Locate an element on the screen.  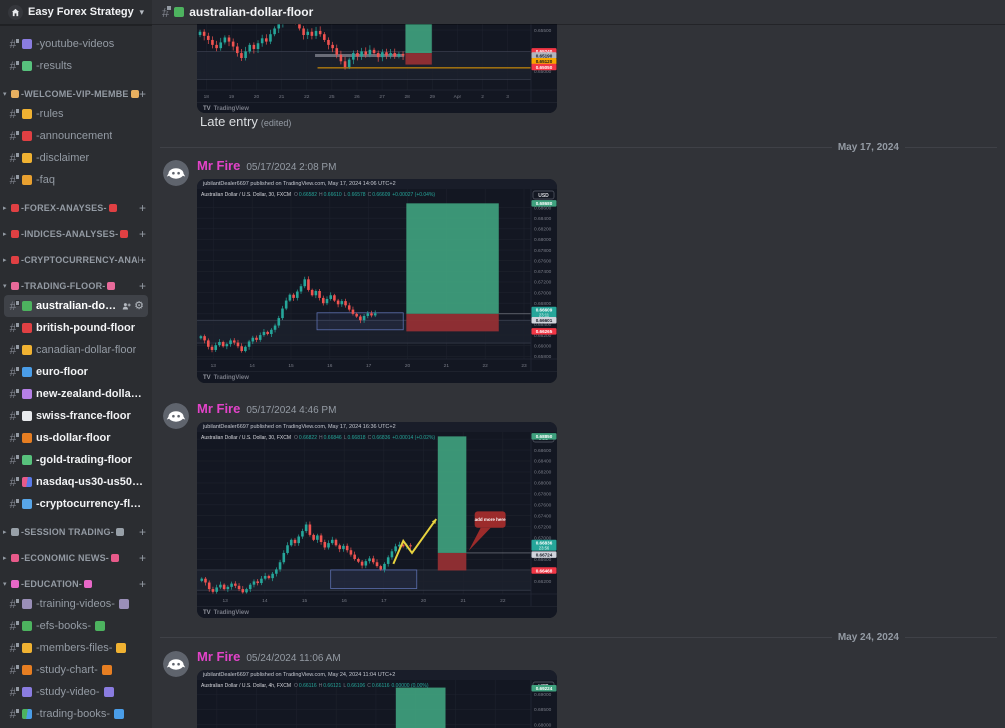
purple-square is located at coordinates (27, 394).